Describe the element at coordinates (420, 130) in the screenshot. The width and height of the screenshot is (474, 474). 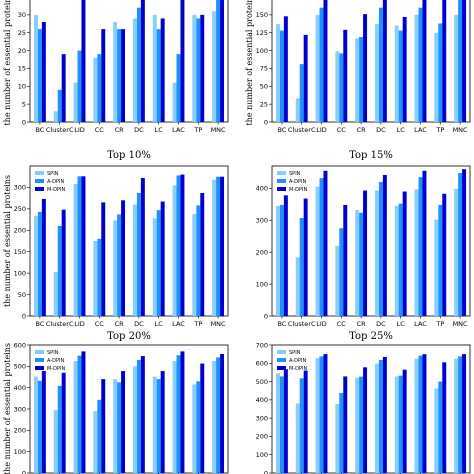
I see `x-tick-label: LAC` at that location.